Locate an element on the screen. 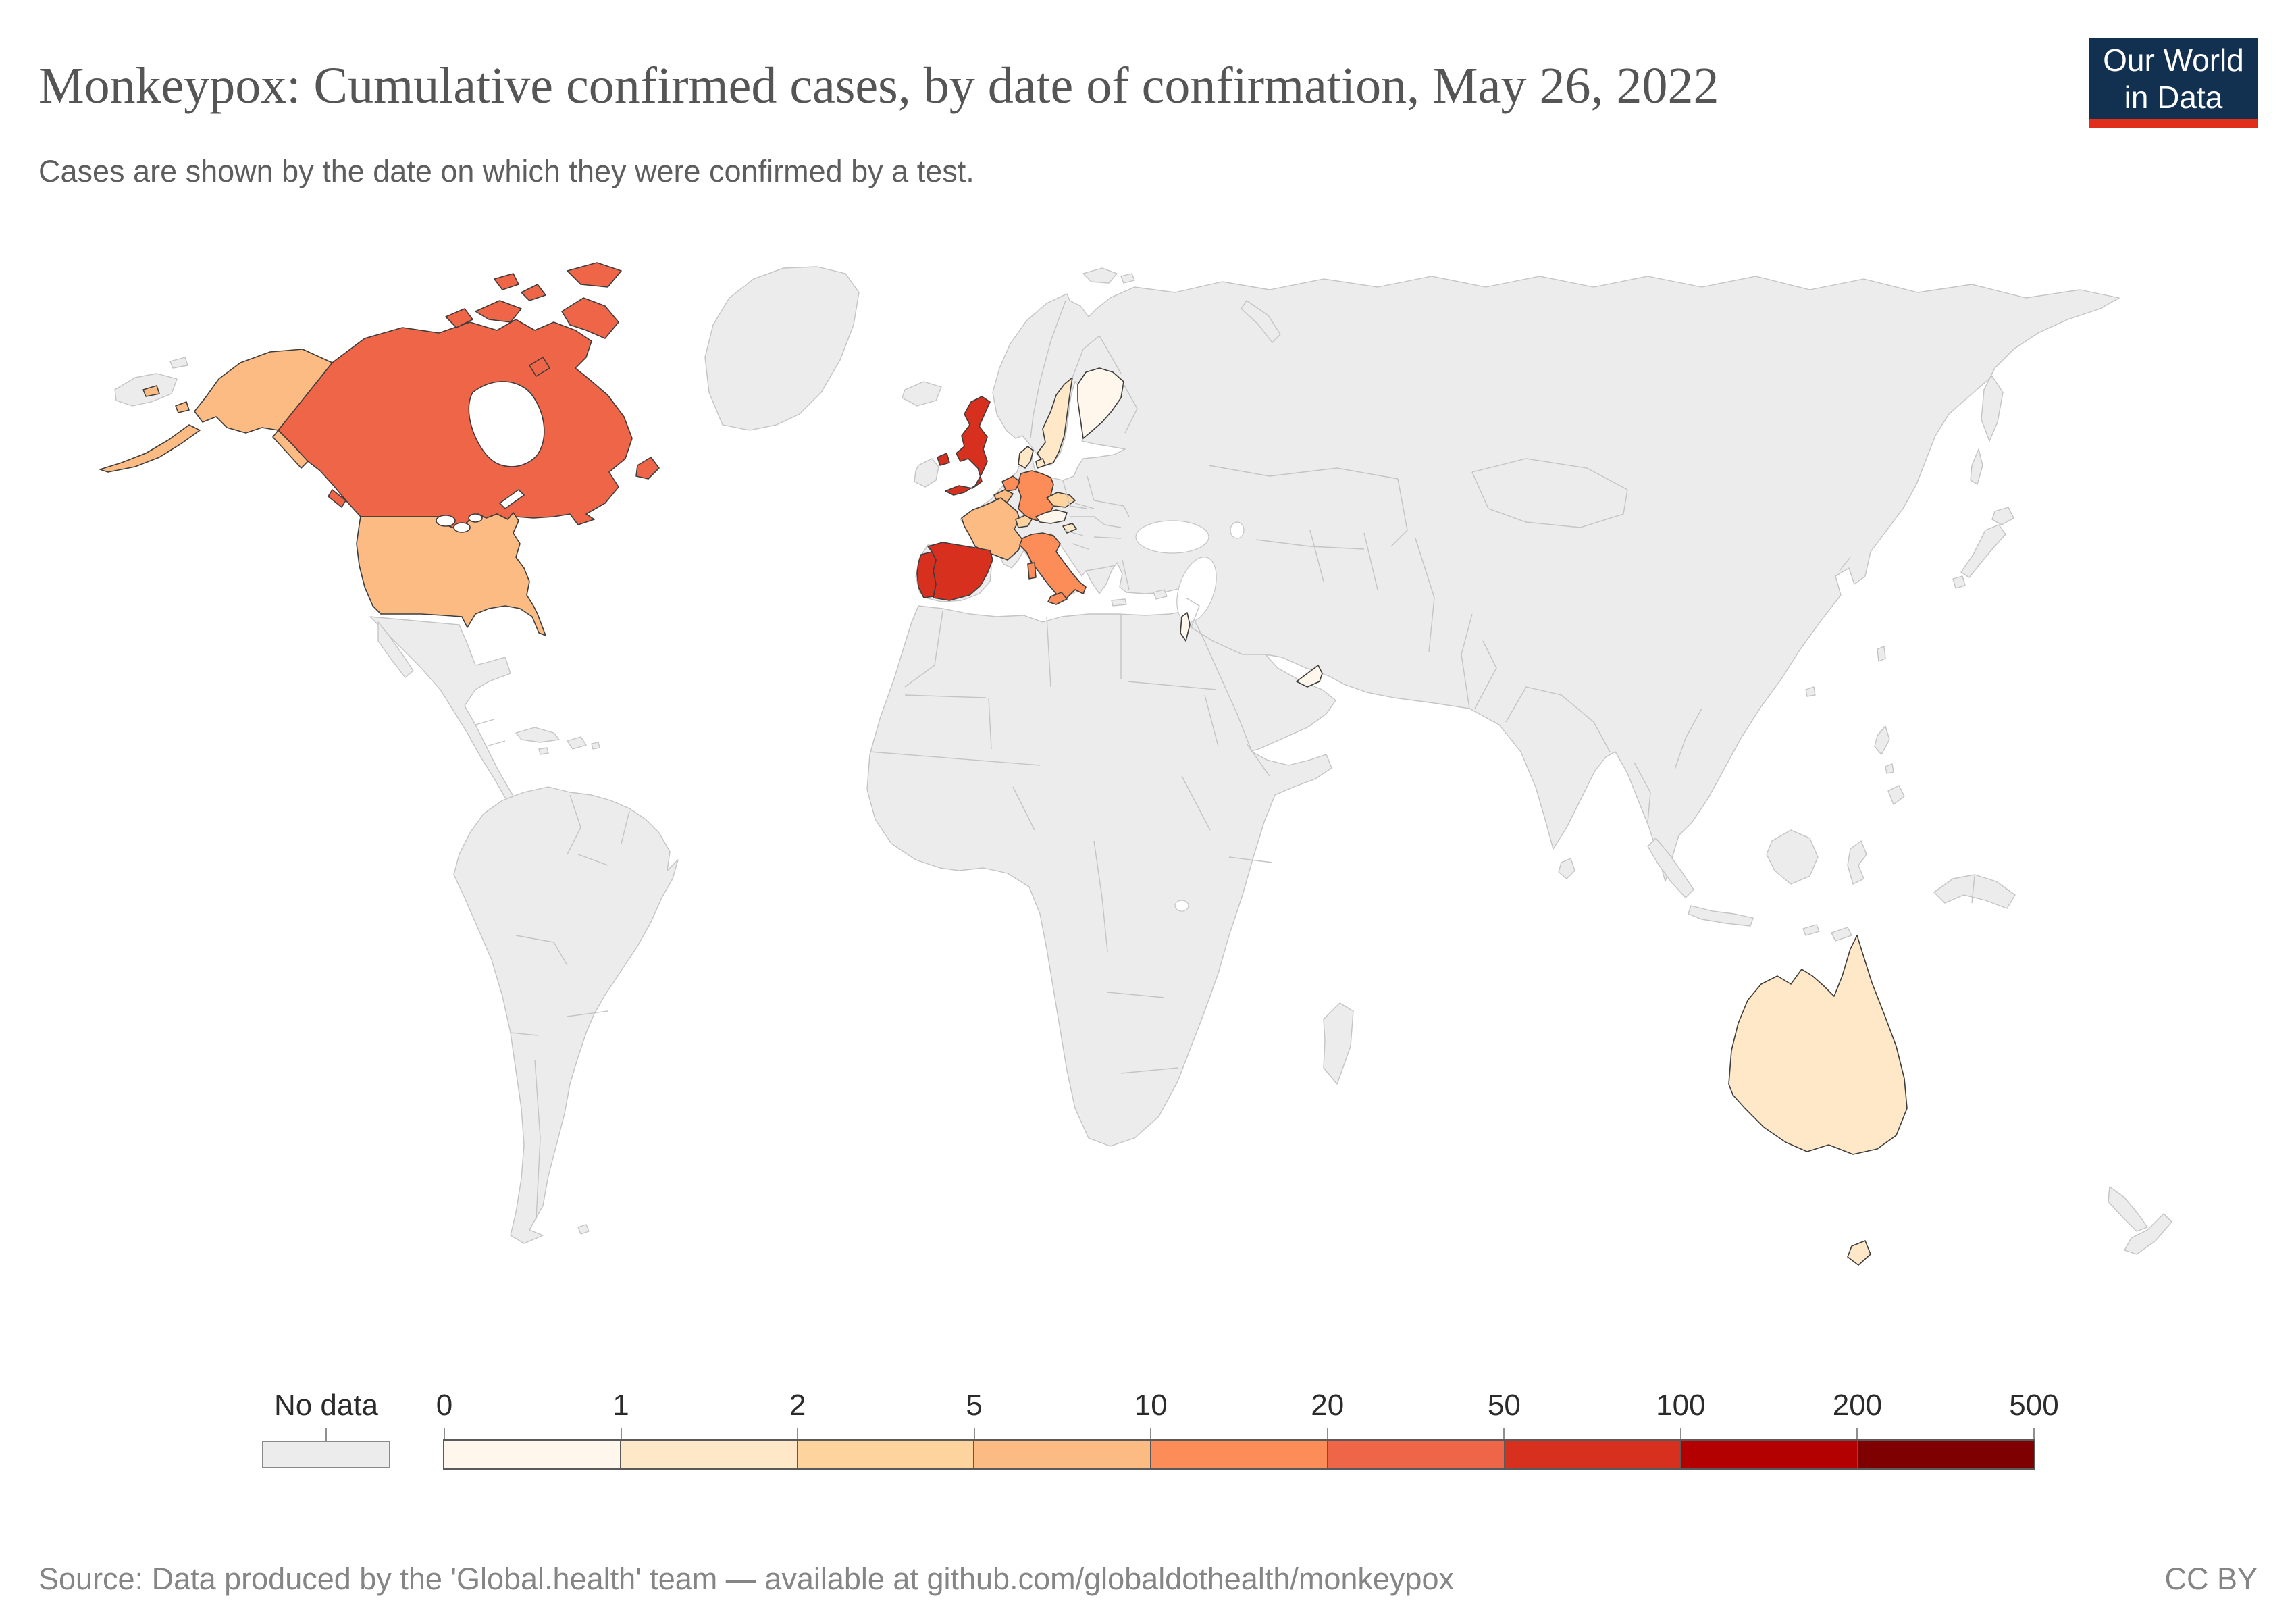 The image size is (2296, 1621). country-sweden is located at coordinates (1055, 421).